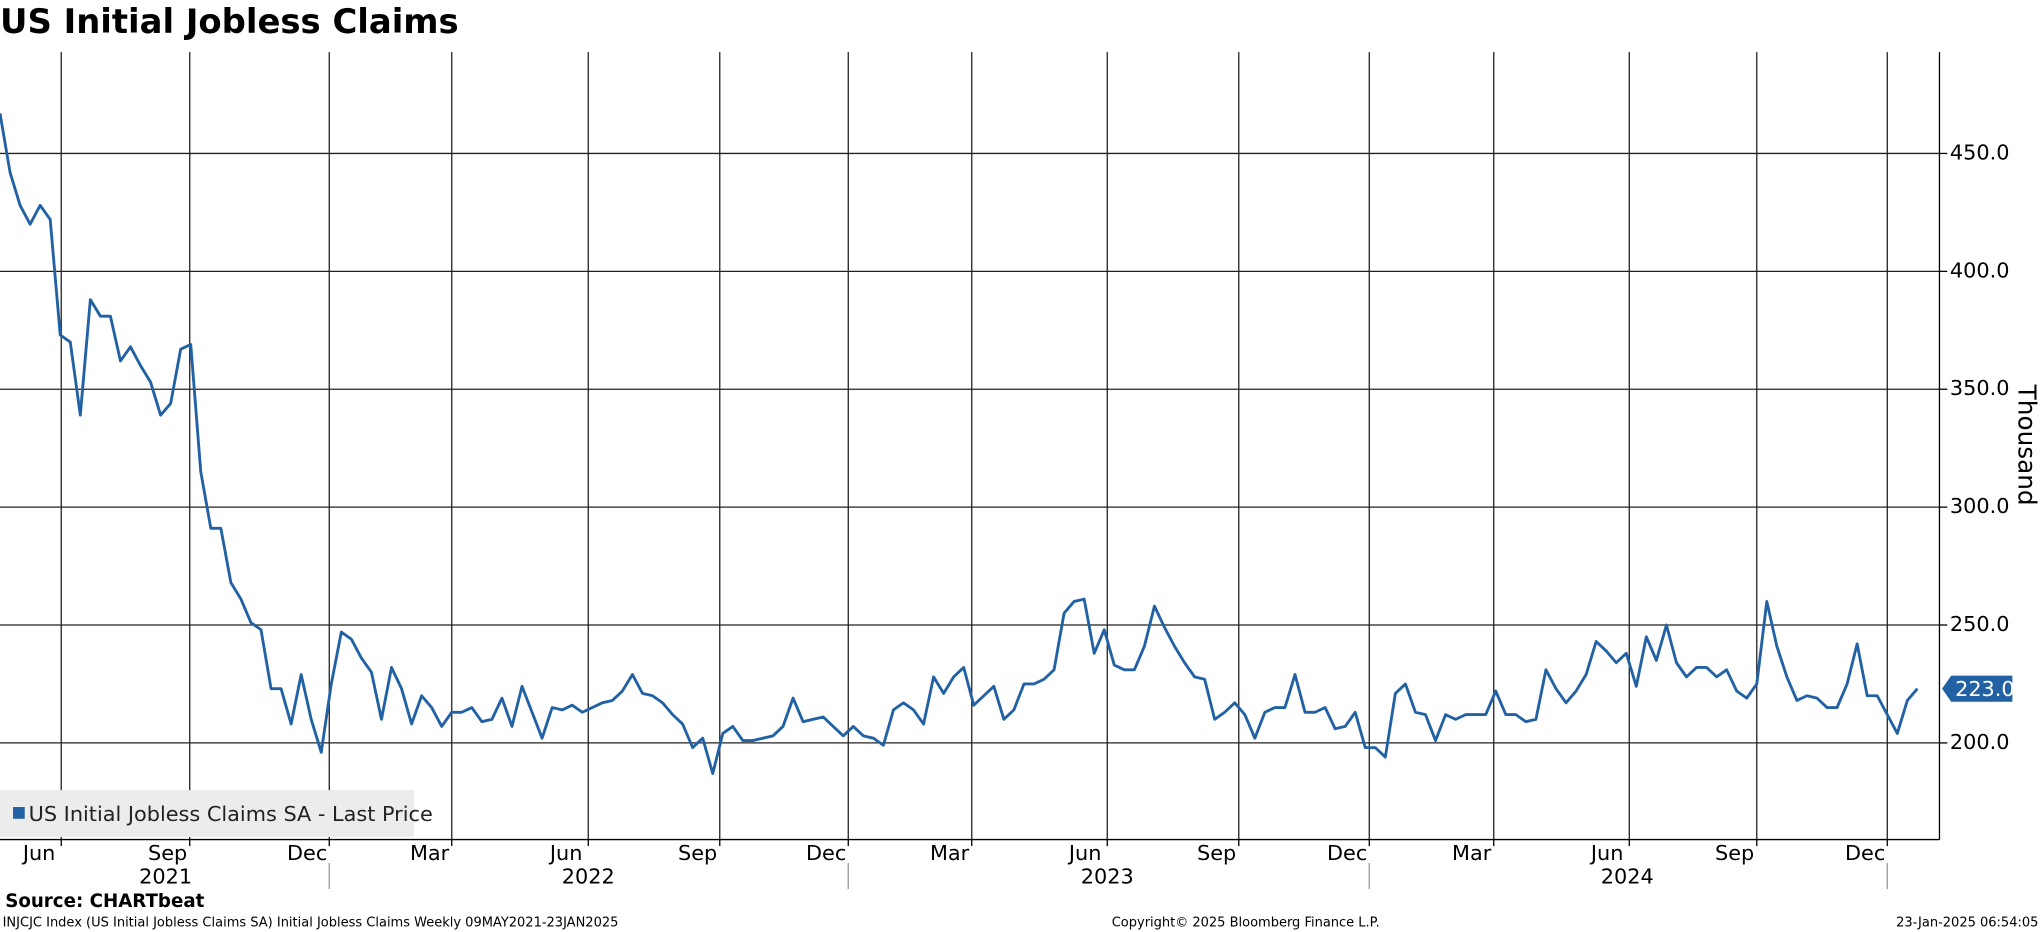  Describe the element at coordinates (2026, 445) in the screenshot. I see `y-axis-label: Thousand` at that location.